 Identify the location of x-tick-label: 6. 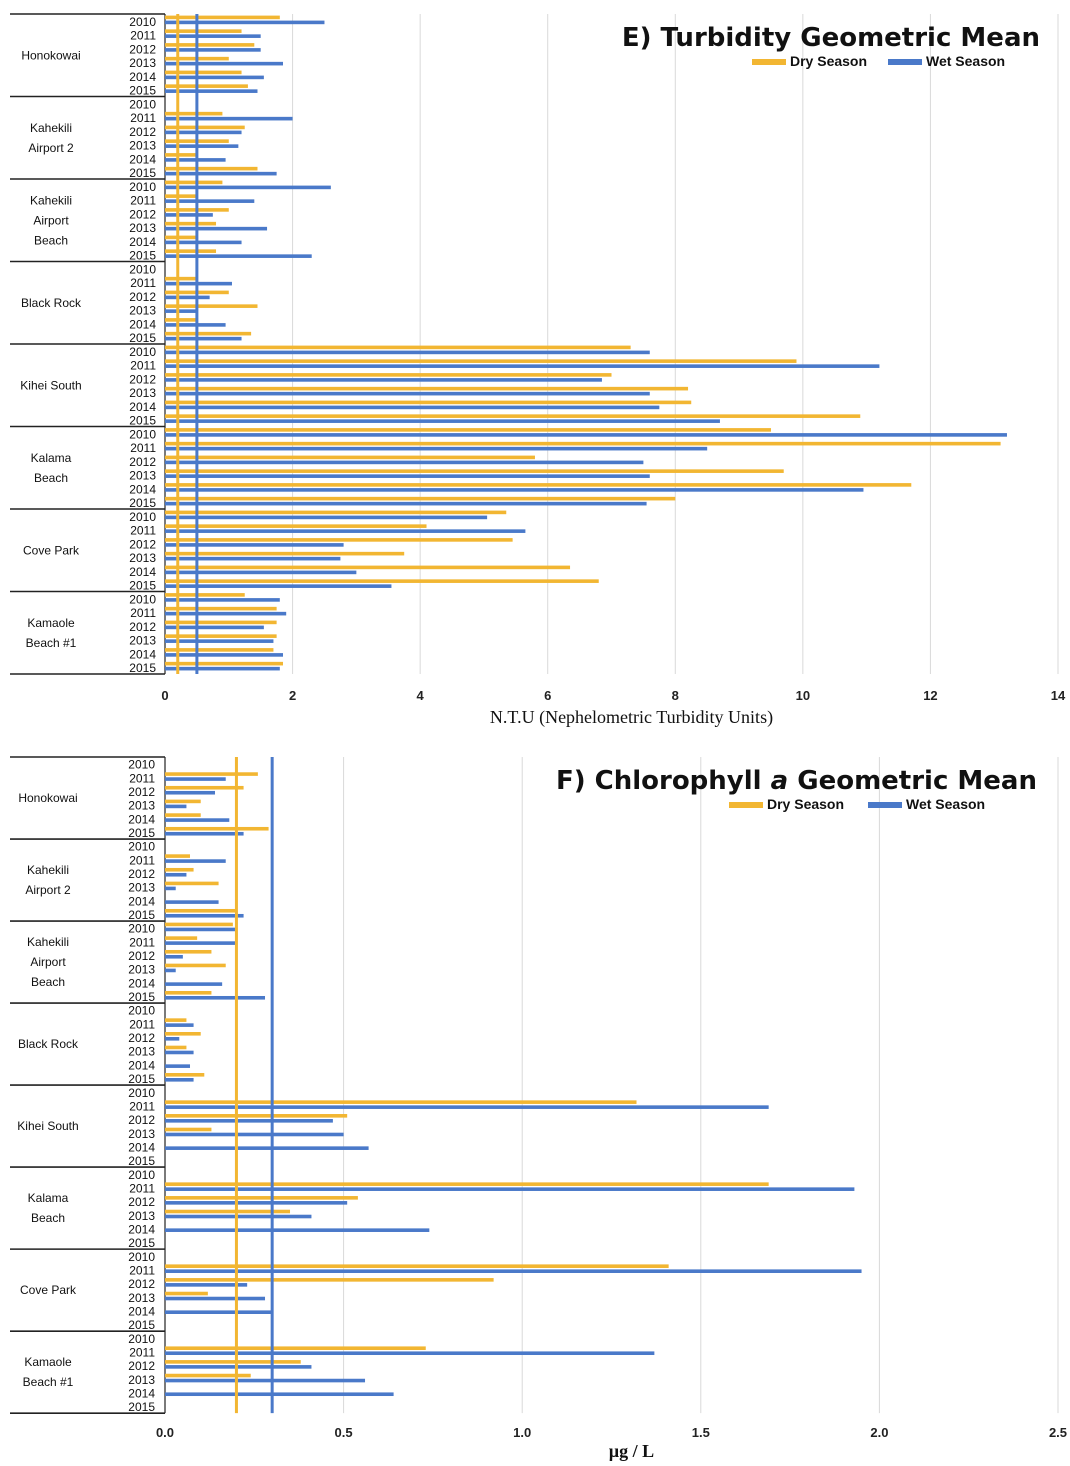
(547, 695).